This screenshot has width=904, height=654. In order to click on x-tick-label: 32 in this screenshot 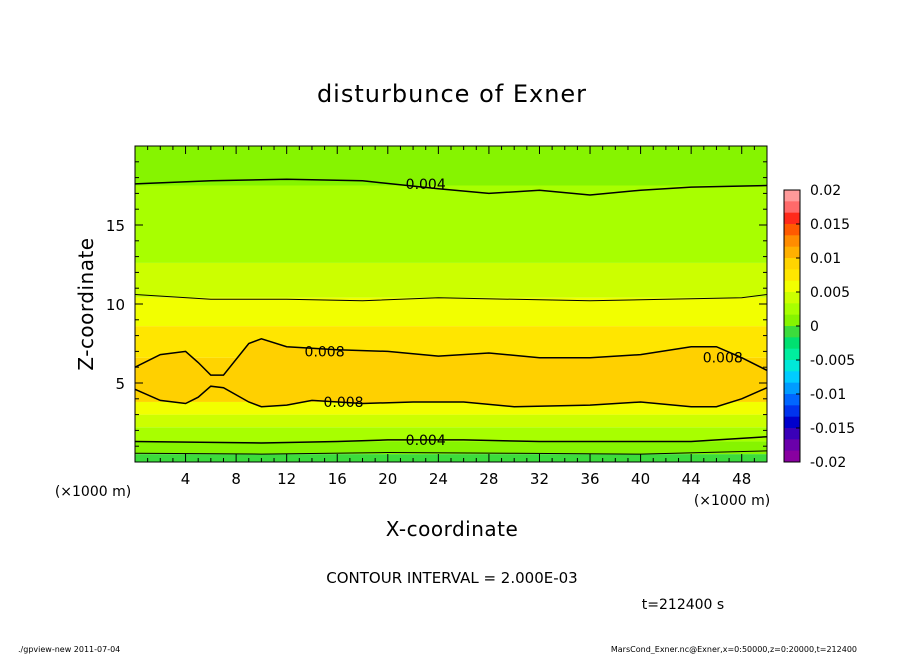, I will do `click(539, 479)`.